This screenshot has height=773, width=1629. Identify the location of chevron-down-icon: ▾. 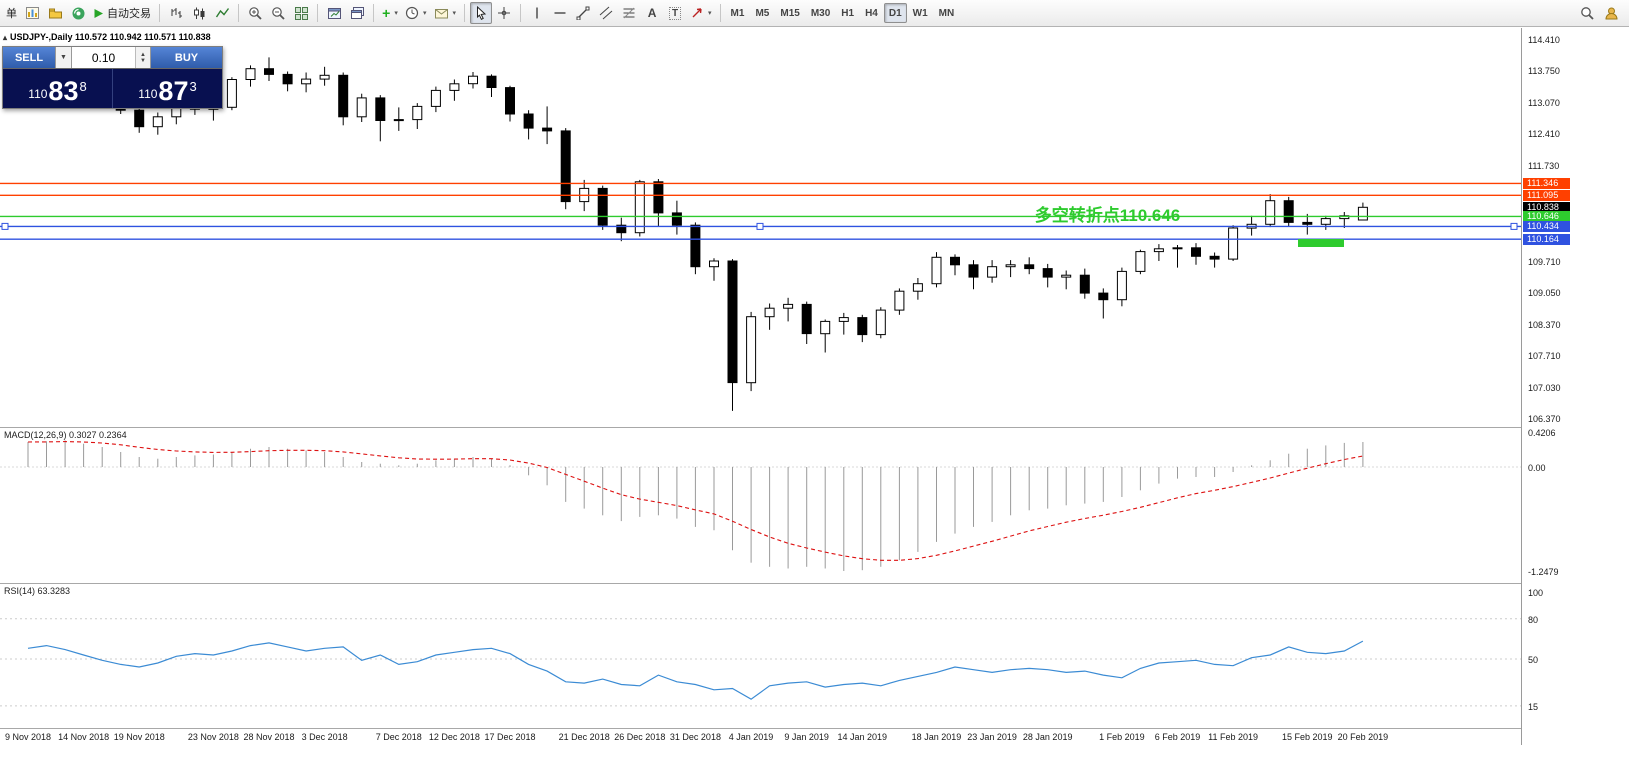
(710, 13).